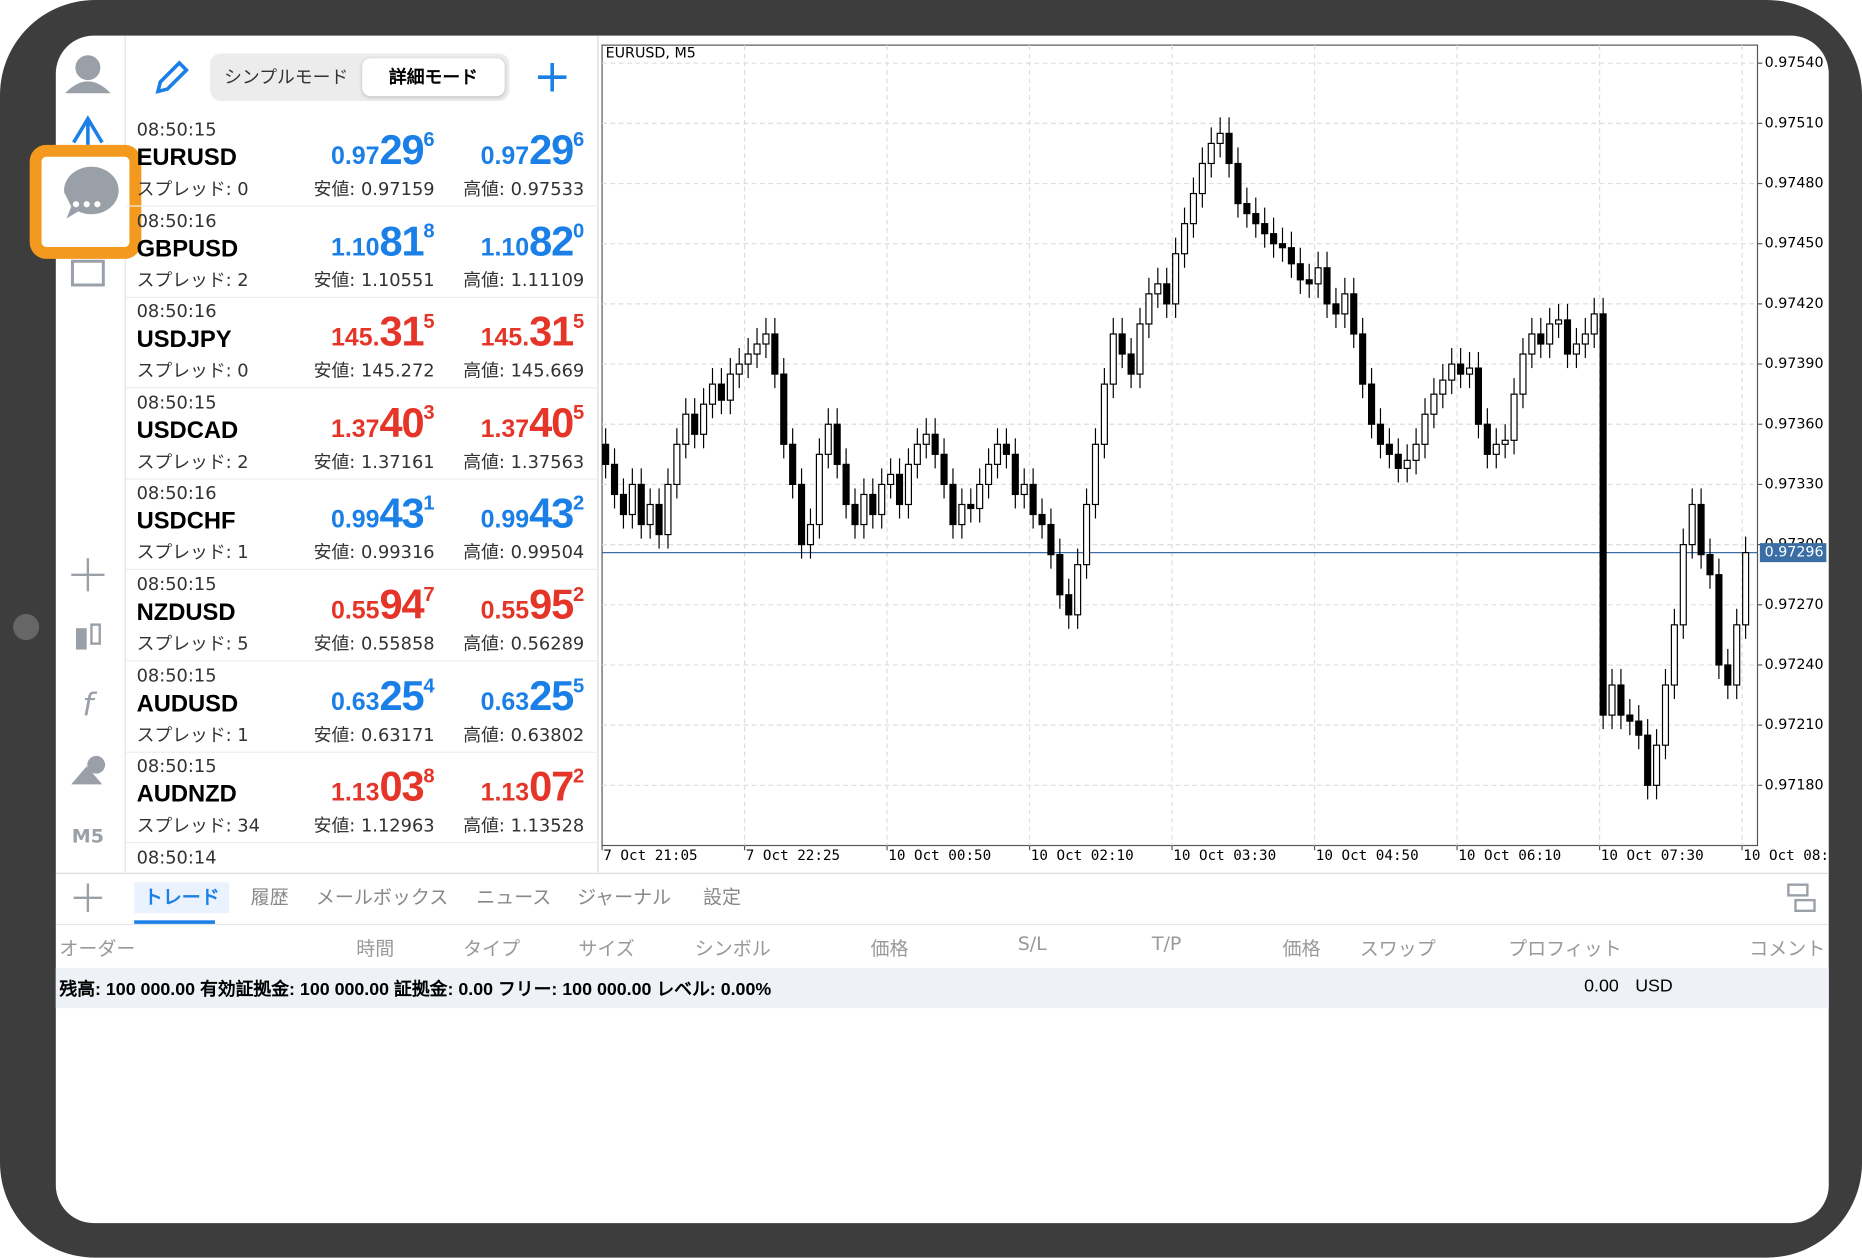 The height and width of the screenshot is (1258, 1862). Describe the element at coordinates (606, 948) in the screenshot. I see `column-header: サイズ` at that location.